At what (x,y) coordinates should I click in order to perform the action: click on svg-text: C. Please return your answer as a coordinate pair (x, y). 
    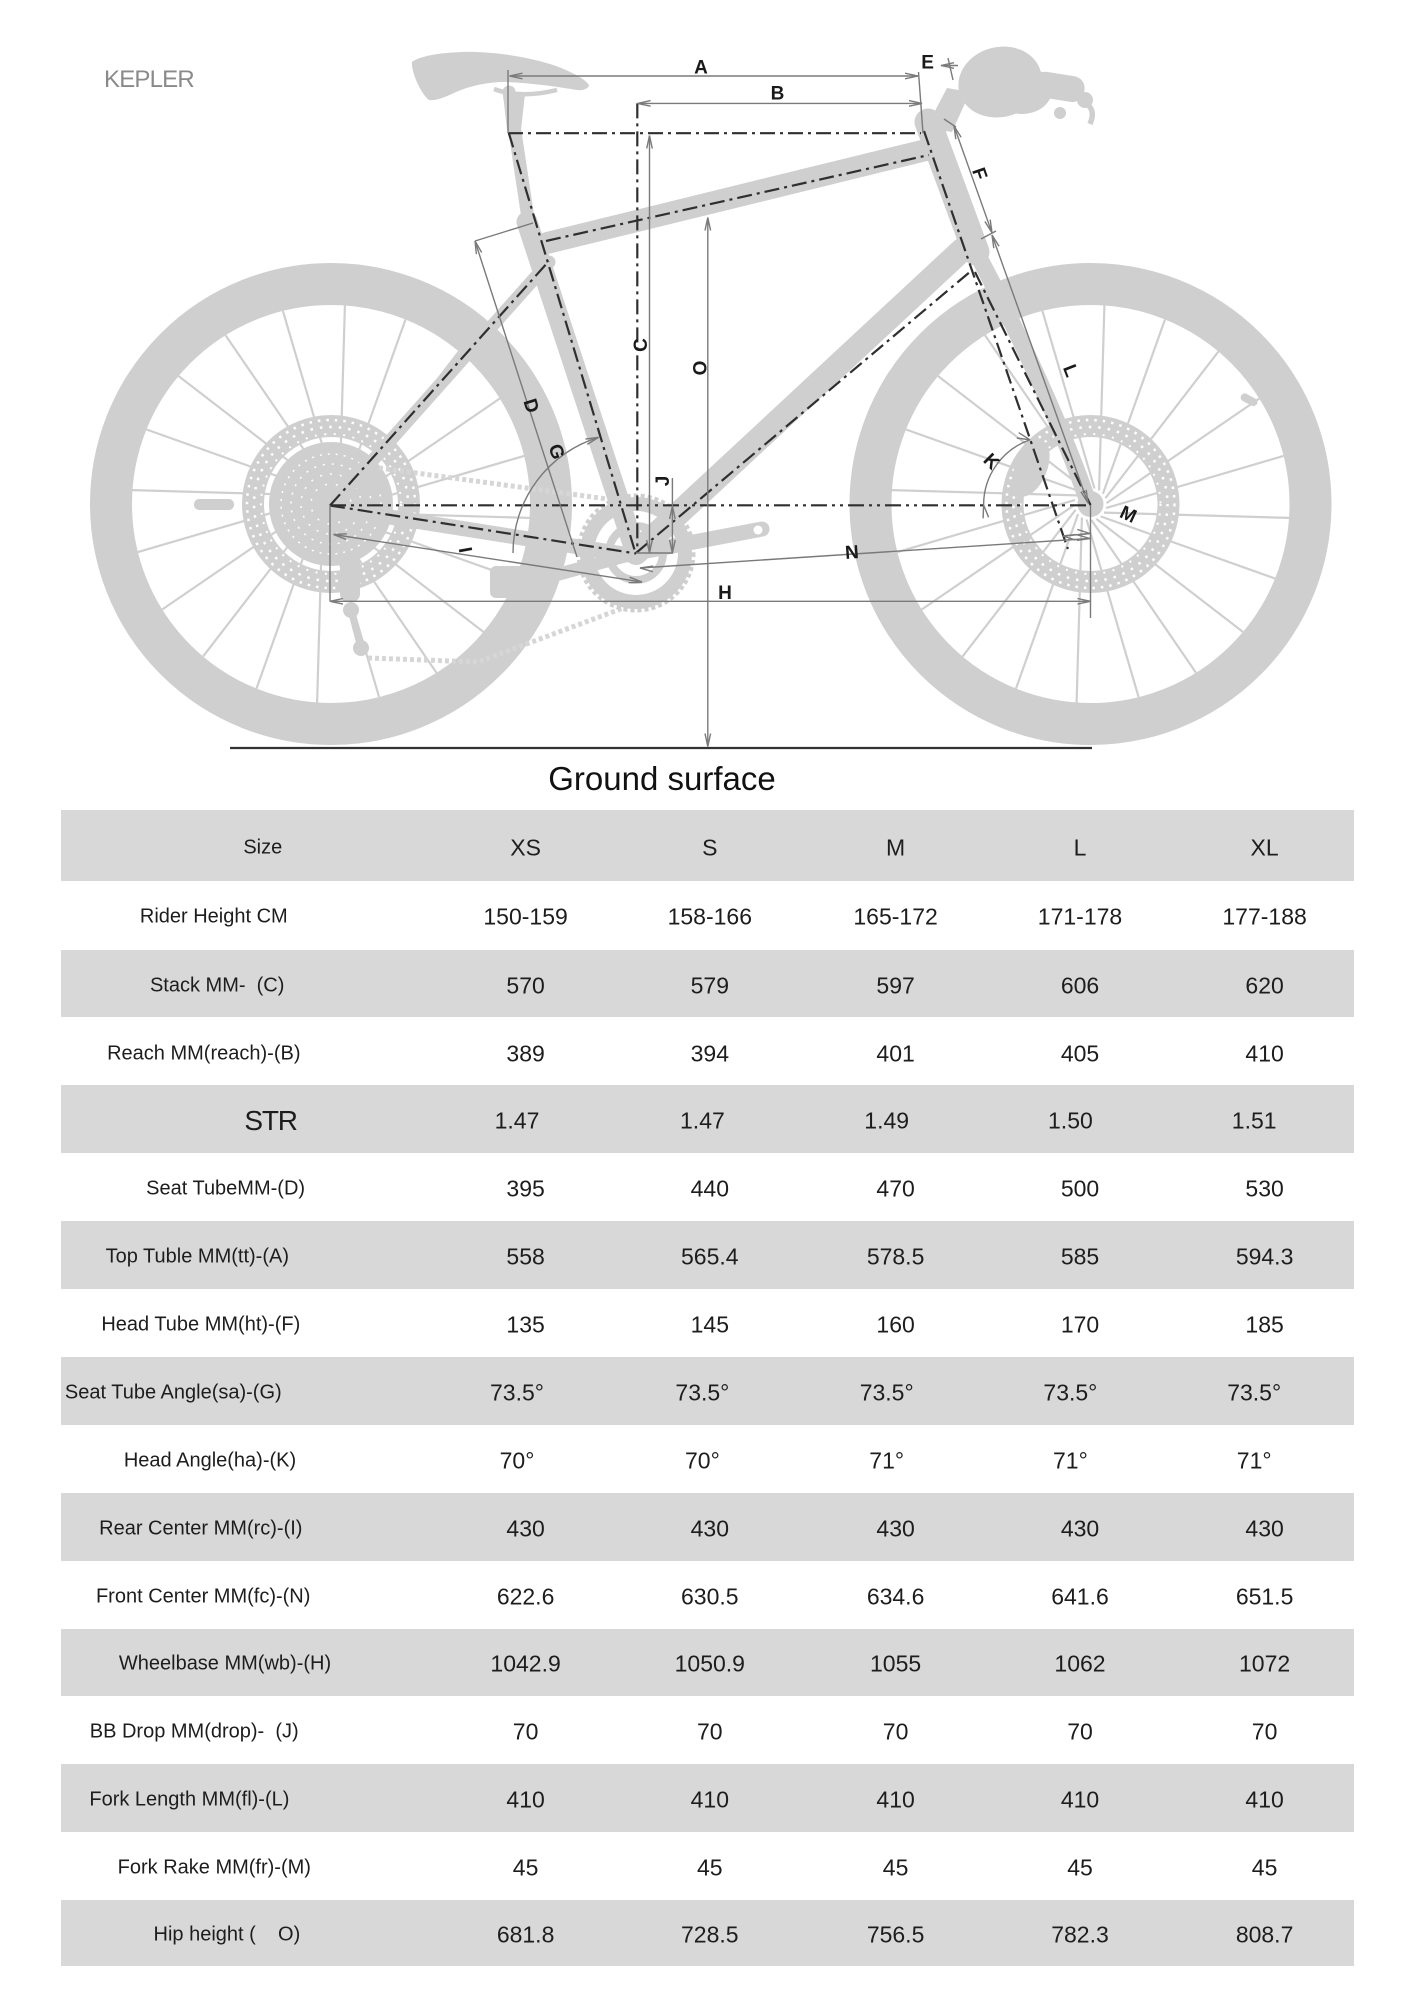
    Looking at the image, I should click on (641, 345).